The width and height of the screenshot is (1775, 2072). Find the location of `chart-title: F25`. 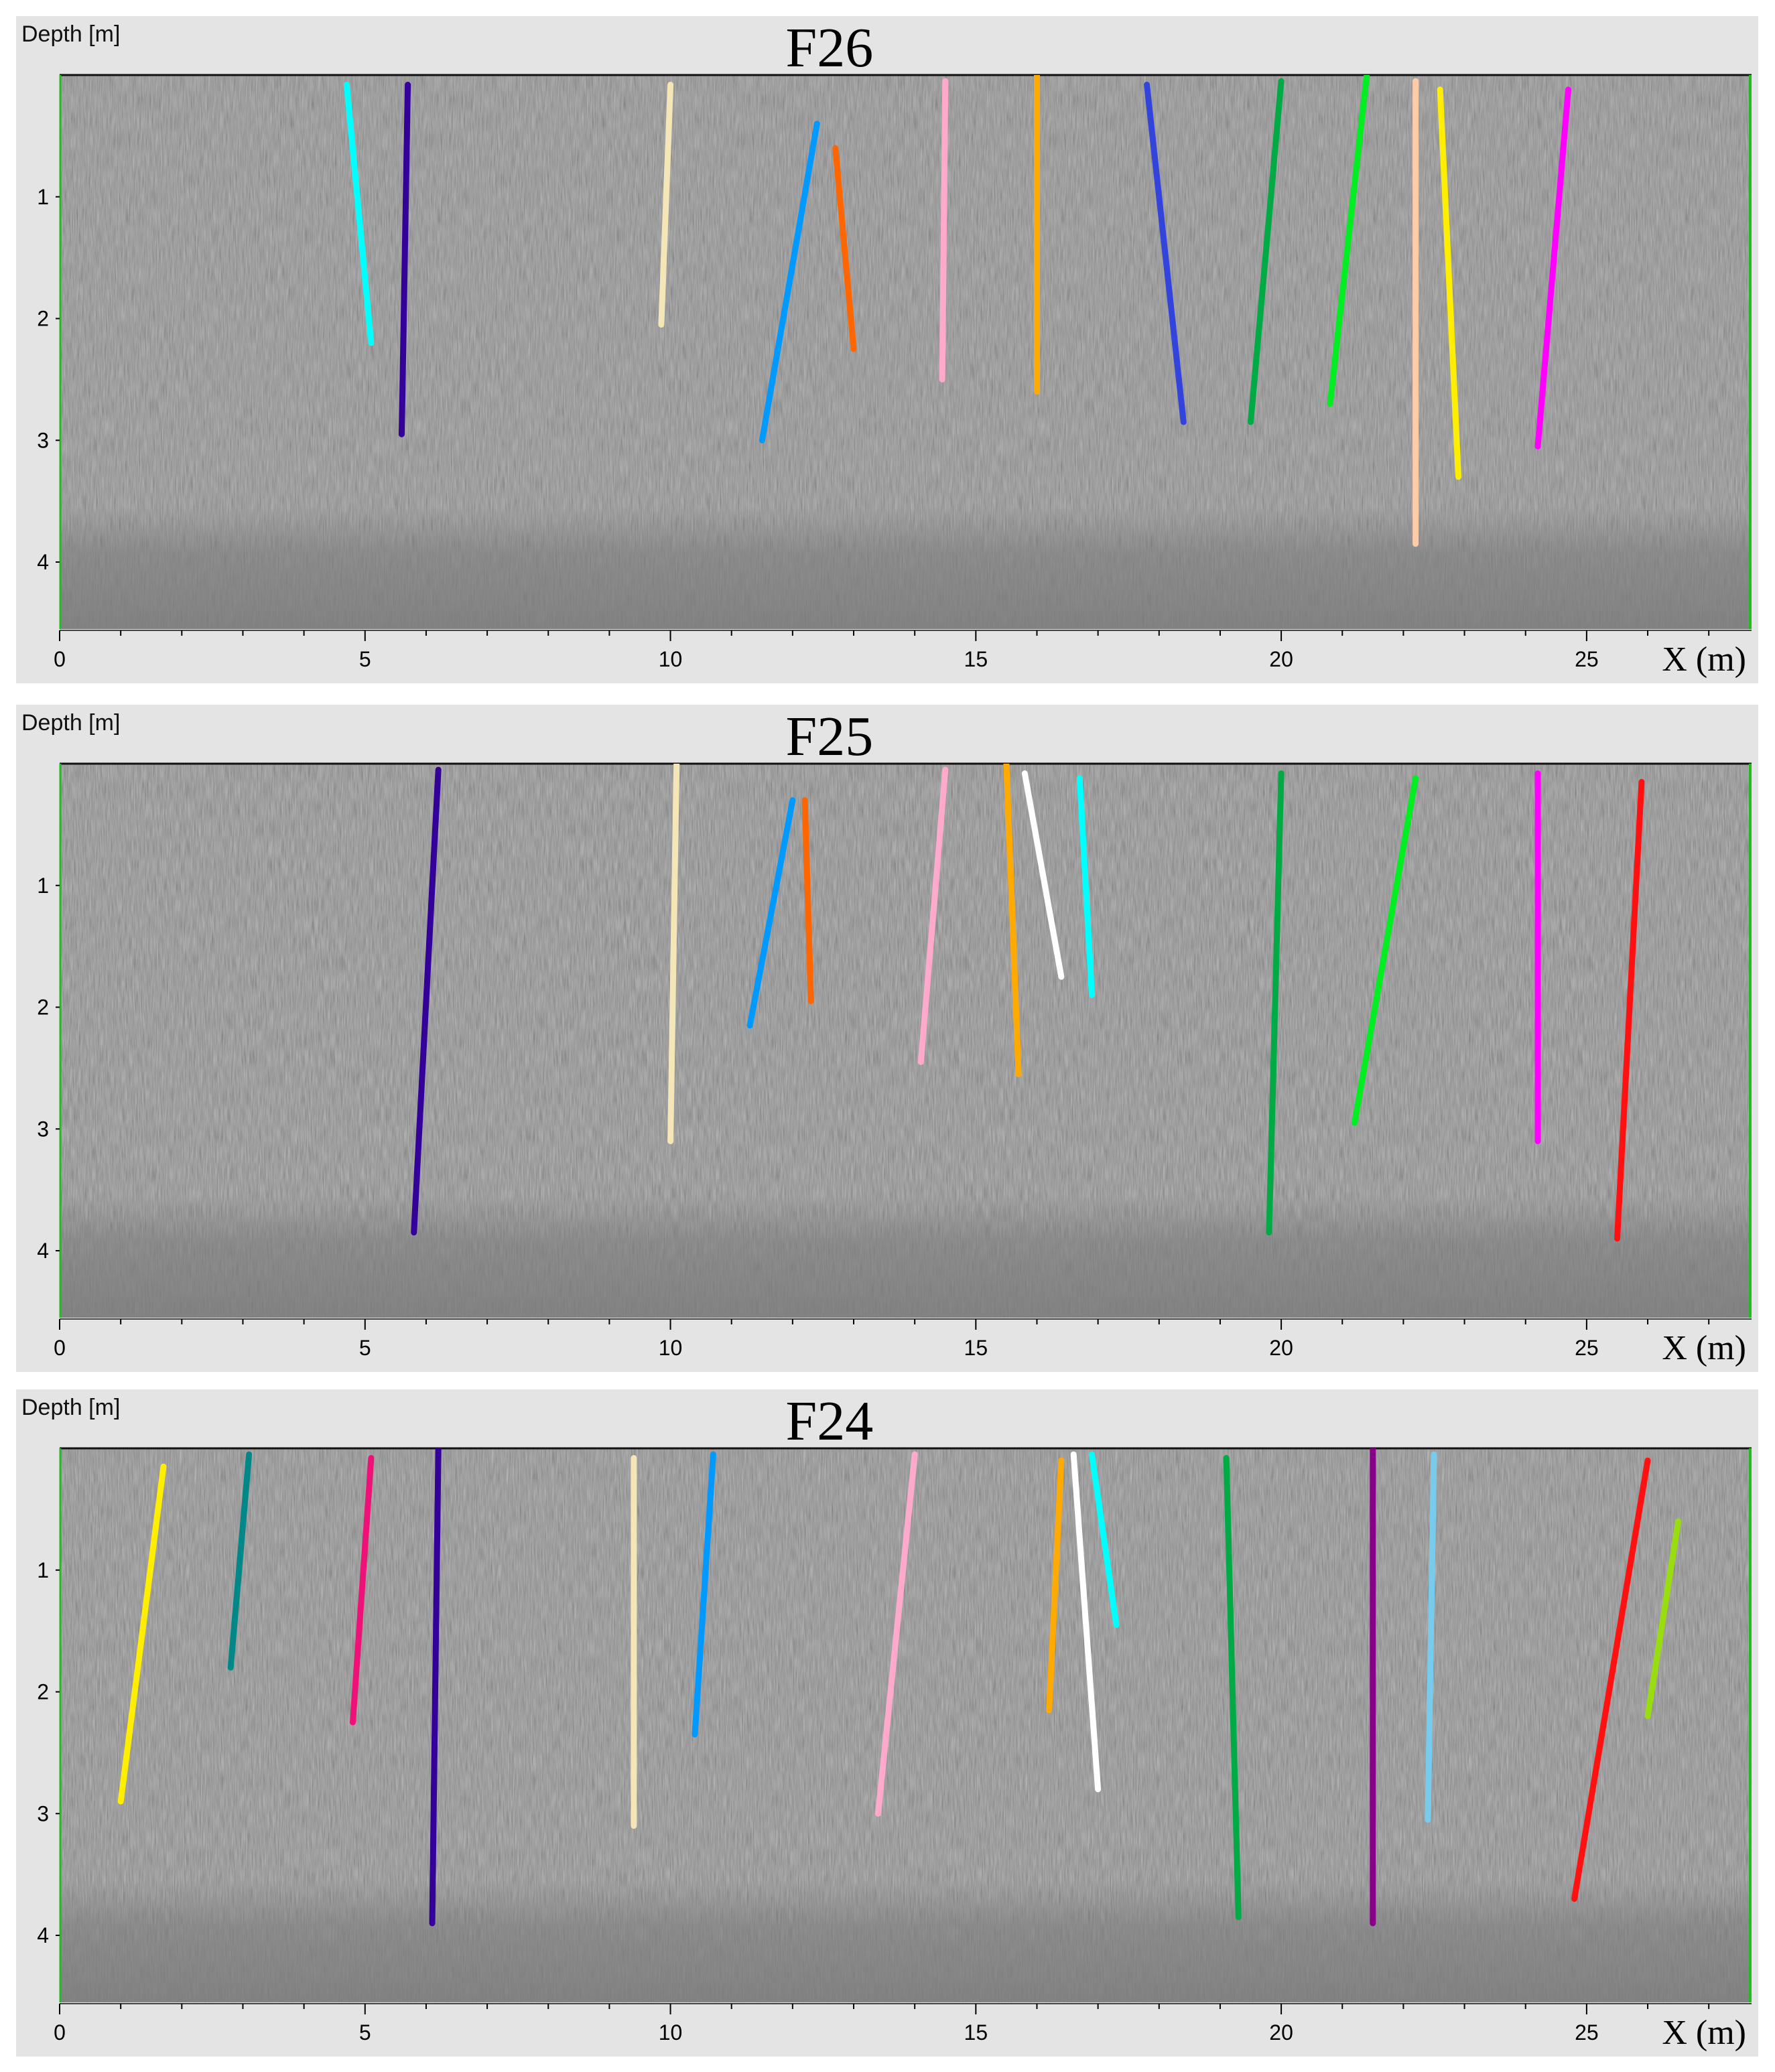

chart-title: F25 is located at coordinates (830, 736).